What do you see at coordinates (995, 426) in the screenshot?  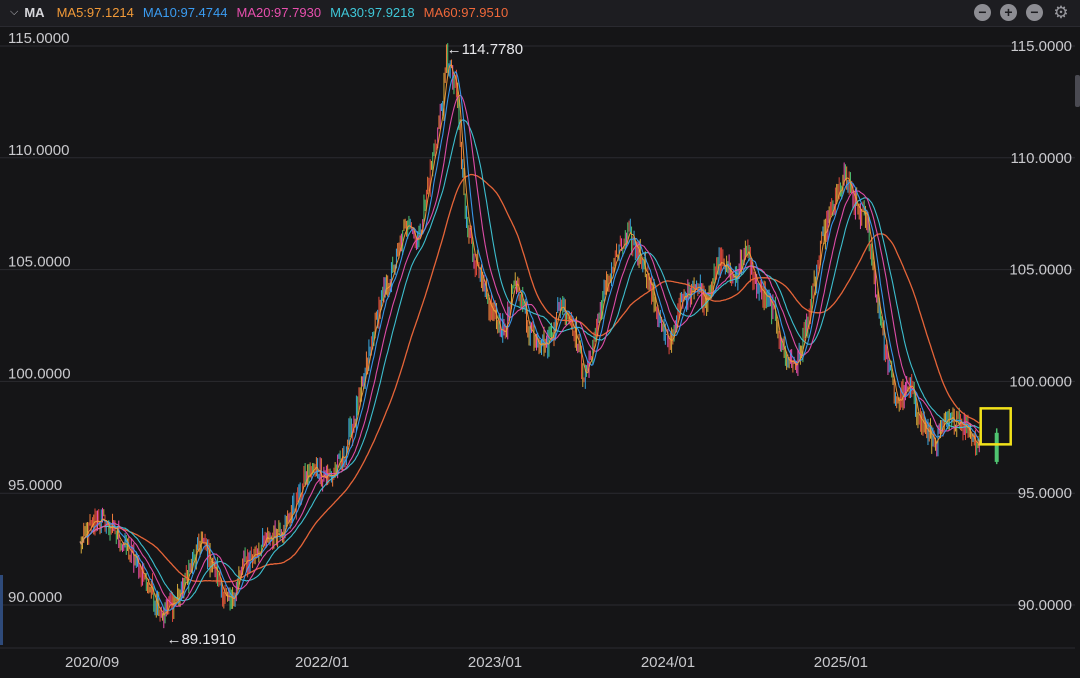 I see `highlight-box` at bounding box center [995, 426].